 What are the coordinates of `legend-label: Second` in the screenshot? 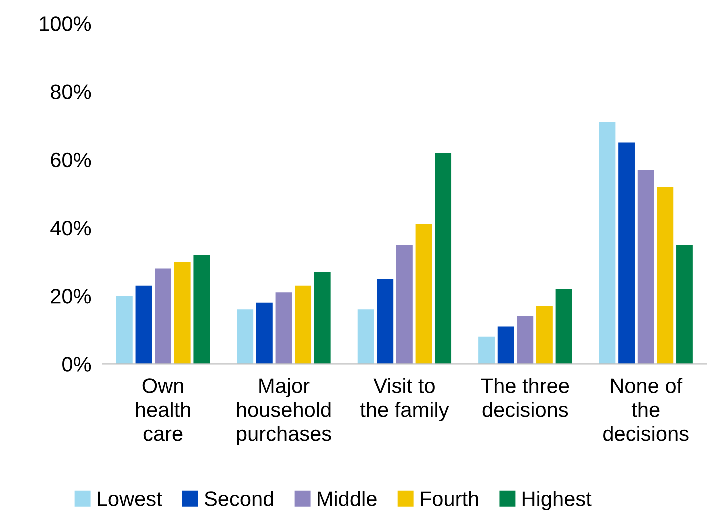 It's located at (239, 498).